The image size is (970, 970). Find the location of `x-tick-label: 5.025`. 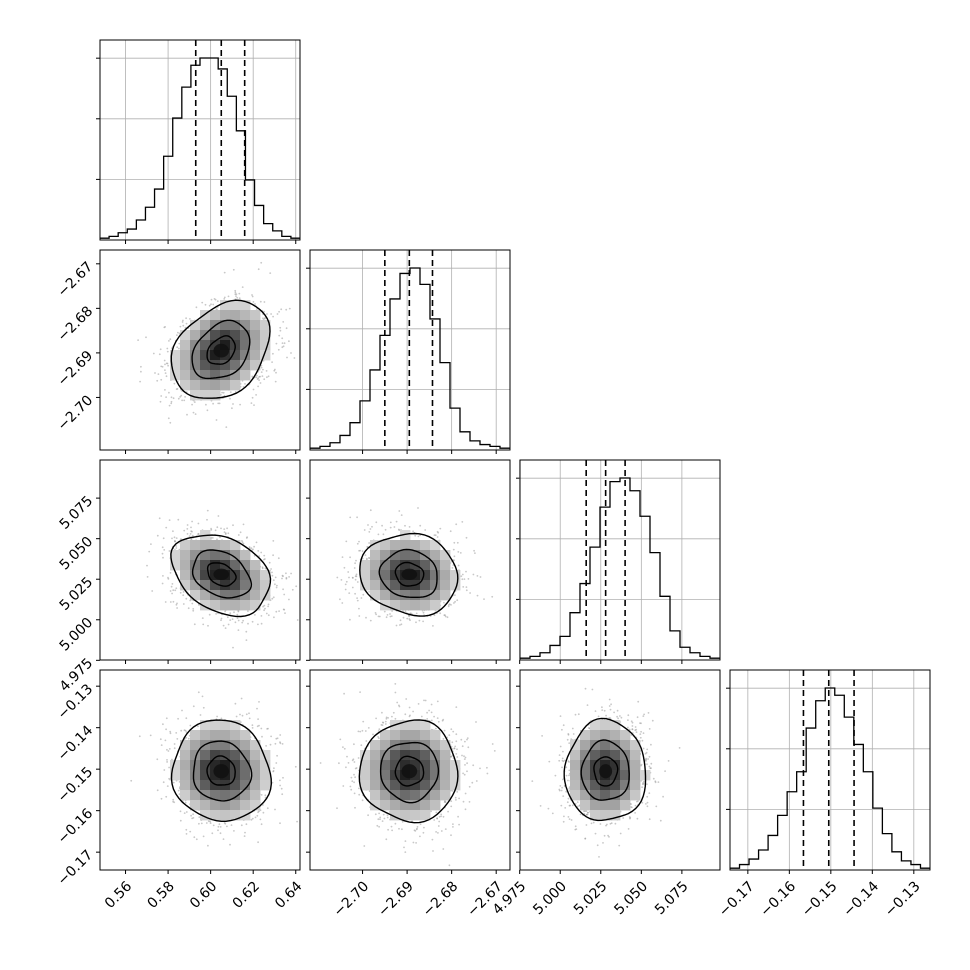

x-tick-label: 5.025 is located at coordinates (591, 898).